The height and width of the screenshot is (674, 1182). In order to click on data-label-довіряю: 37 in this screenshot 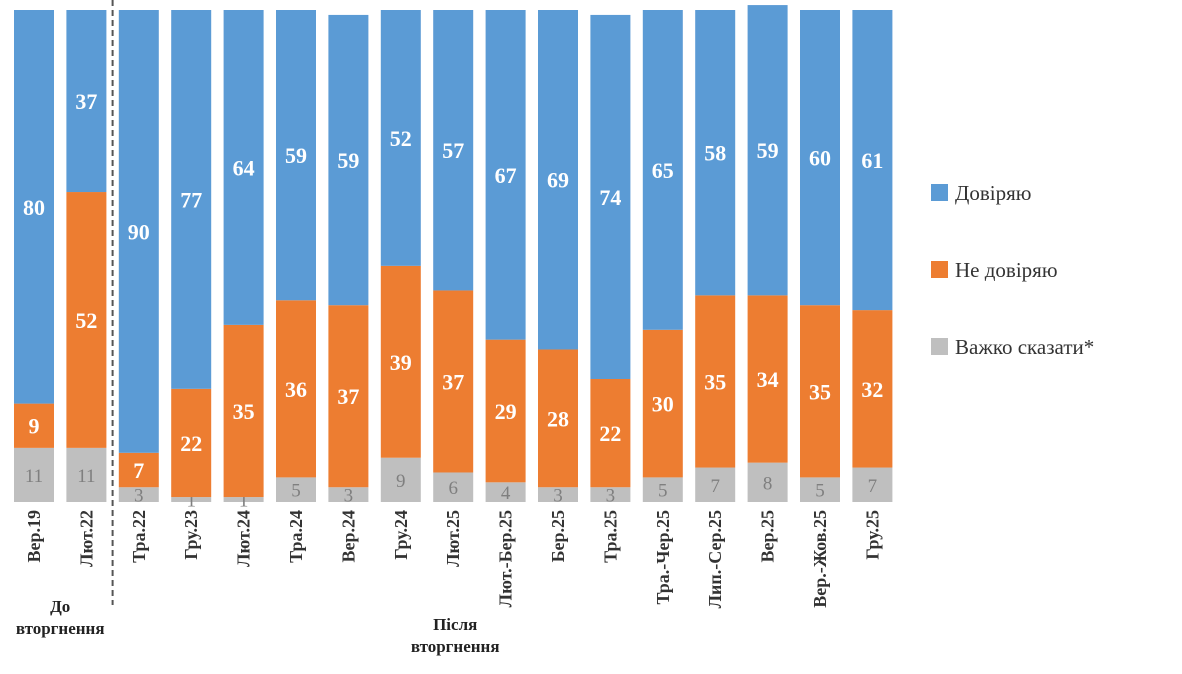, I will do `click(86, 101)`.